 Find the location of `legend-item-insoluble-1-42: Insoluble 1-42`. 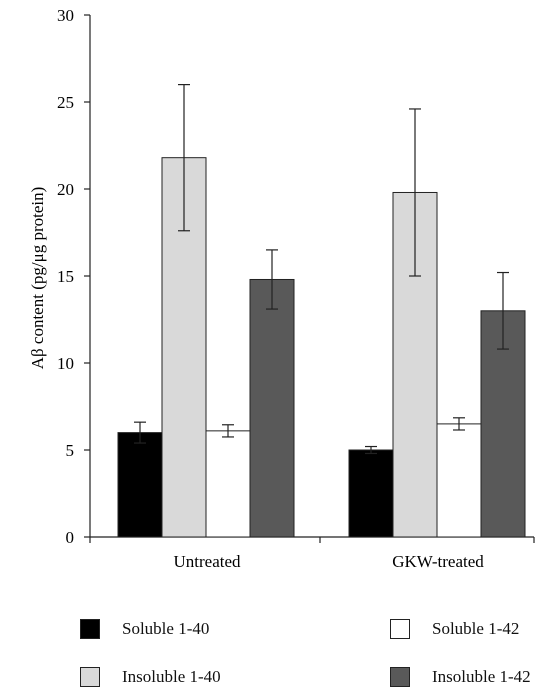

legend-item-insoluble-1-42: Insoluble 1-42 is located at coordinates (460, 677).